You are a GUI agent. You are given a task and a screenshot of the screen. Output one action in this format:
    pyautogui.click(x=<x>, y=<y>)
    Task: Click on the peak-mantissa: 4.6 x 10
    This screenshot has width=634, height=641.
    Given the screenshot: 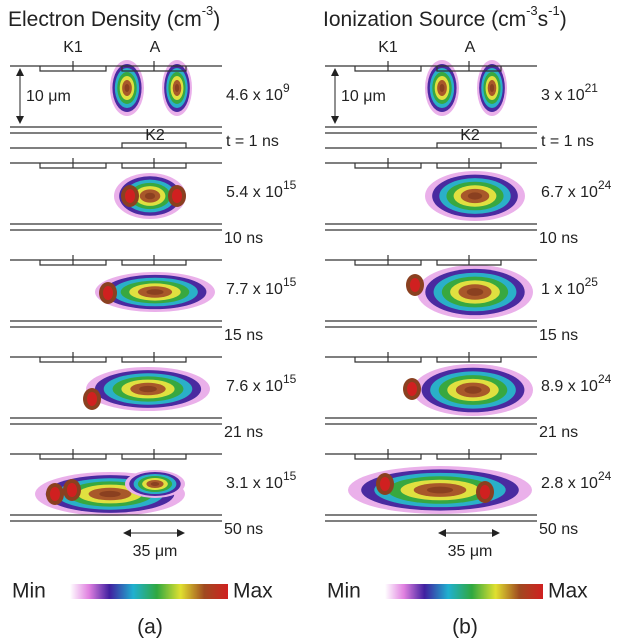 What is the action you would take?
    pyautogui.click(x=254, y=95)
    